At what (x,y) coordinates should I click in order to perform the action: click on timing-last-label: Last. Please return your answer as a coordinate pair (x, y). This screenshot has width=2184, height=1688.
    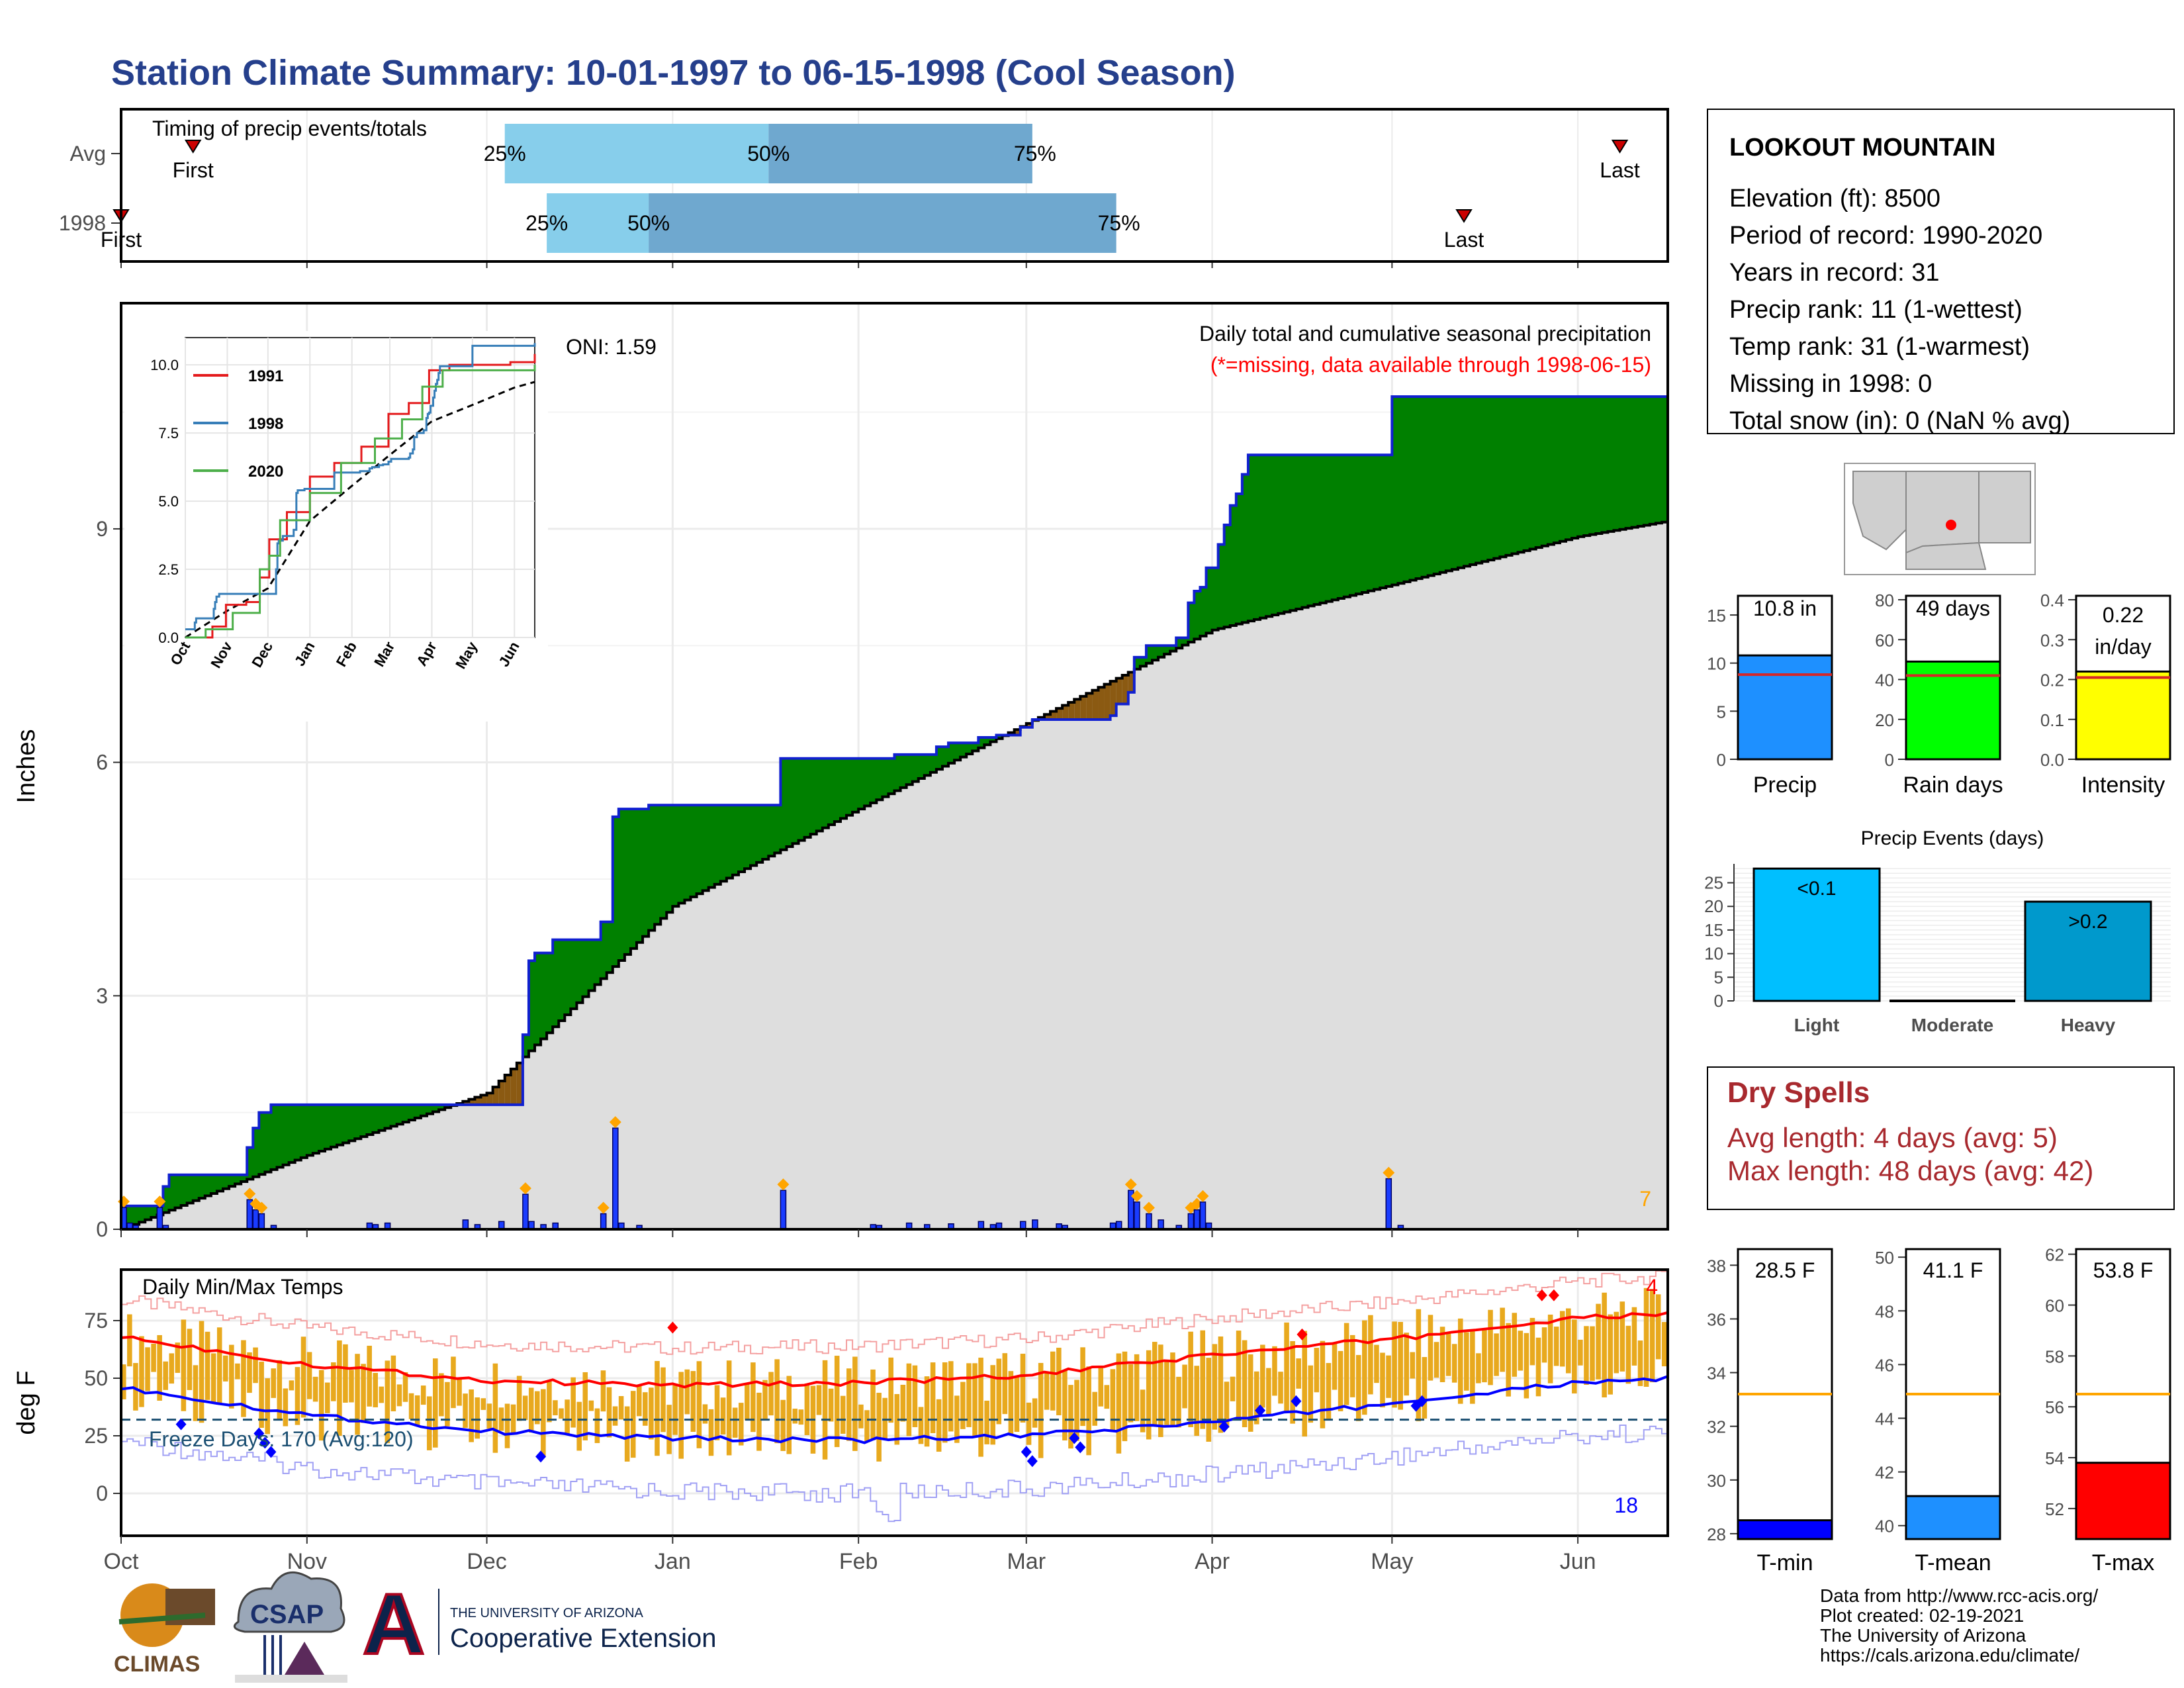
    Looking at the image, I should click on (1620, 170).